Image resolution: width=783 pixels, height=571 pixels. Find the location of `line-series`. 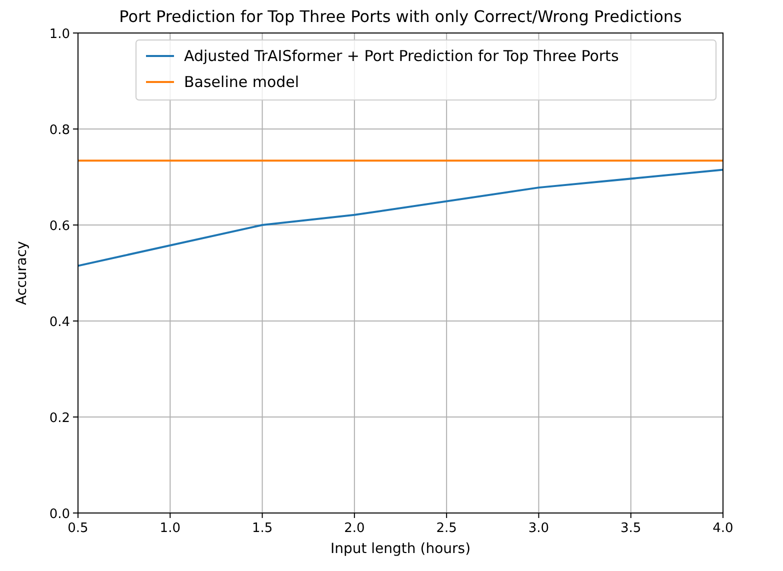

line-series is located at coordinates (400, 217).